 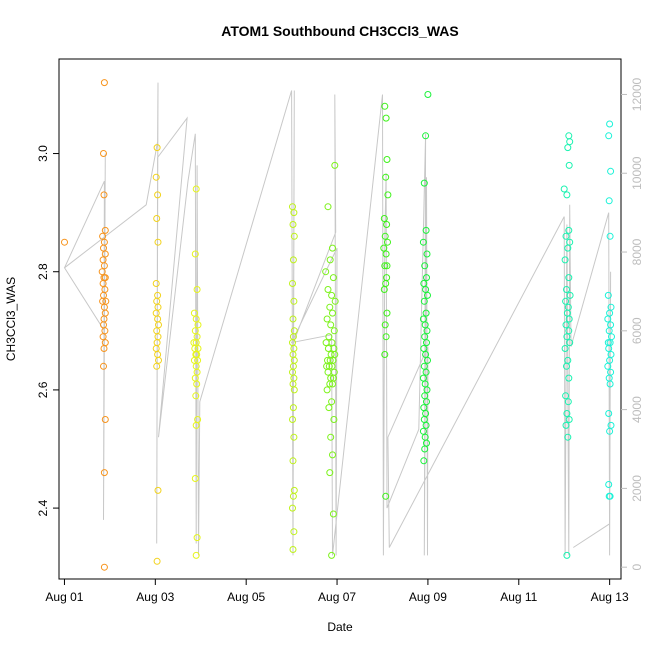 What do you see at coordinates (43, 271) in the screenshot?
I see `y-tick-label: 2.8` at bounding box center [43, 271].